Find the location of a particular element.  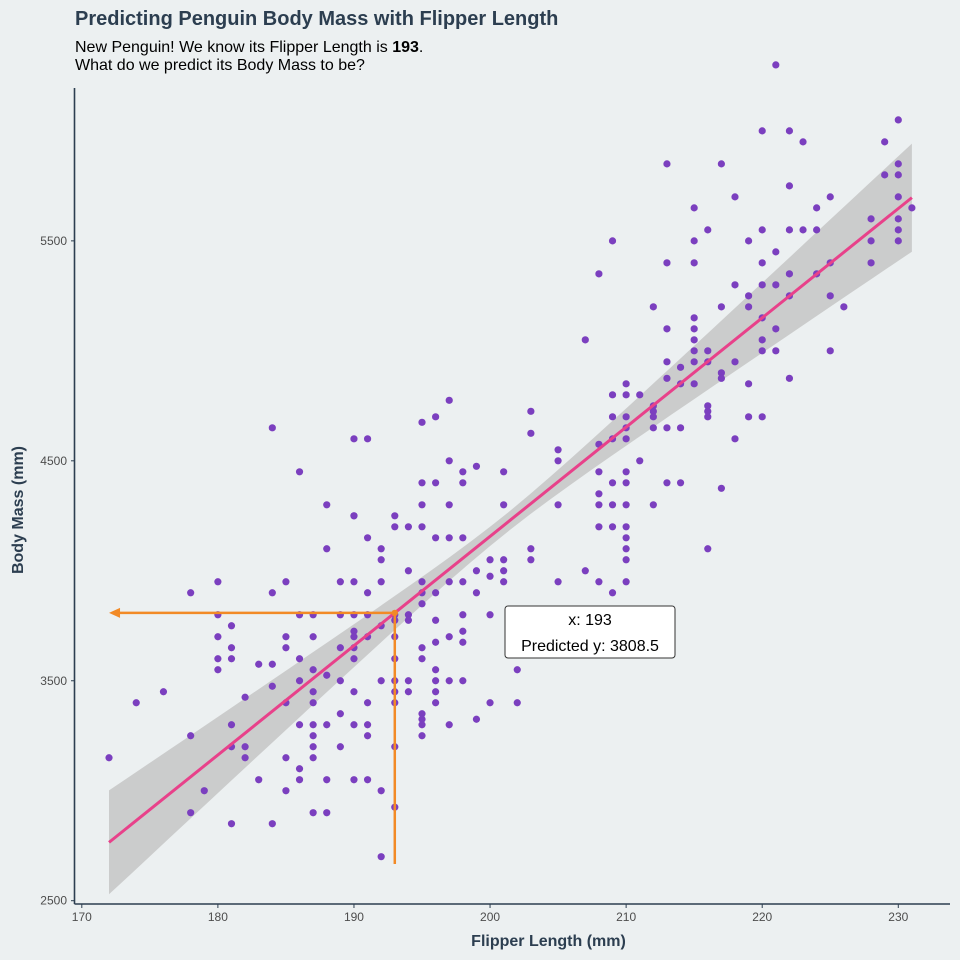

x-tick-label: 200 is located at coordinates (490, 917).